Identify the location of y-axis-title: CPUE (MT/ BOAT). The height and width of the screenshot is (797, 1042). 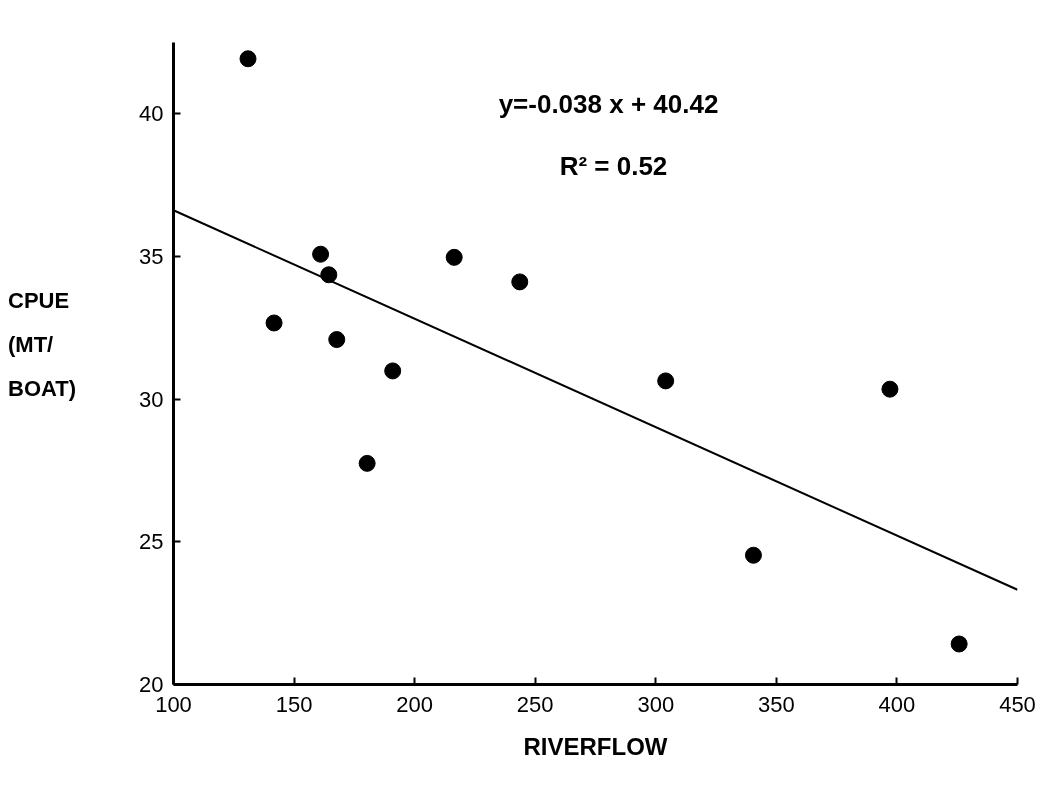
(42, 344).